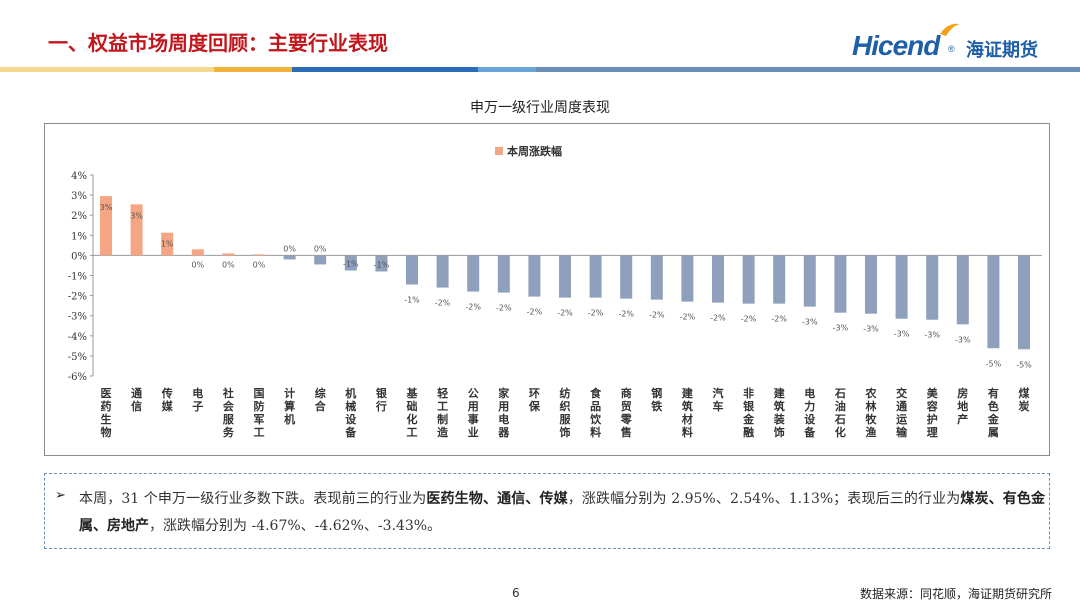 The height and width of the screenshot is (607, 1080). I want to click on logo-text: Hicend, so click(896, 45).